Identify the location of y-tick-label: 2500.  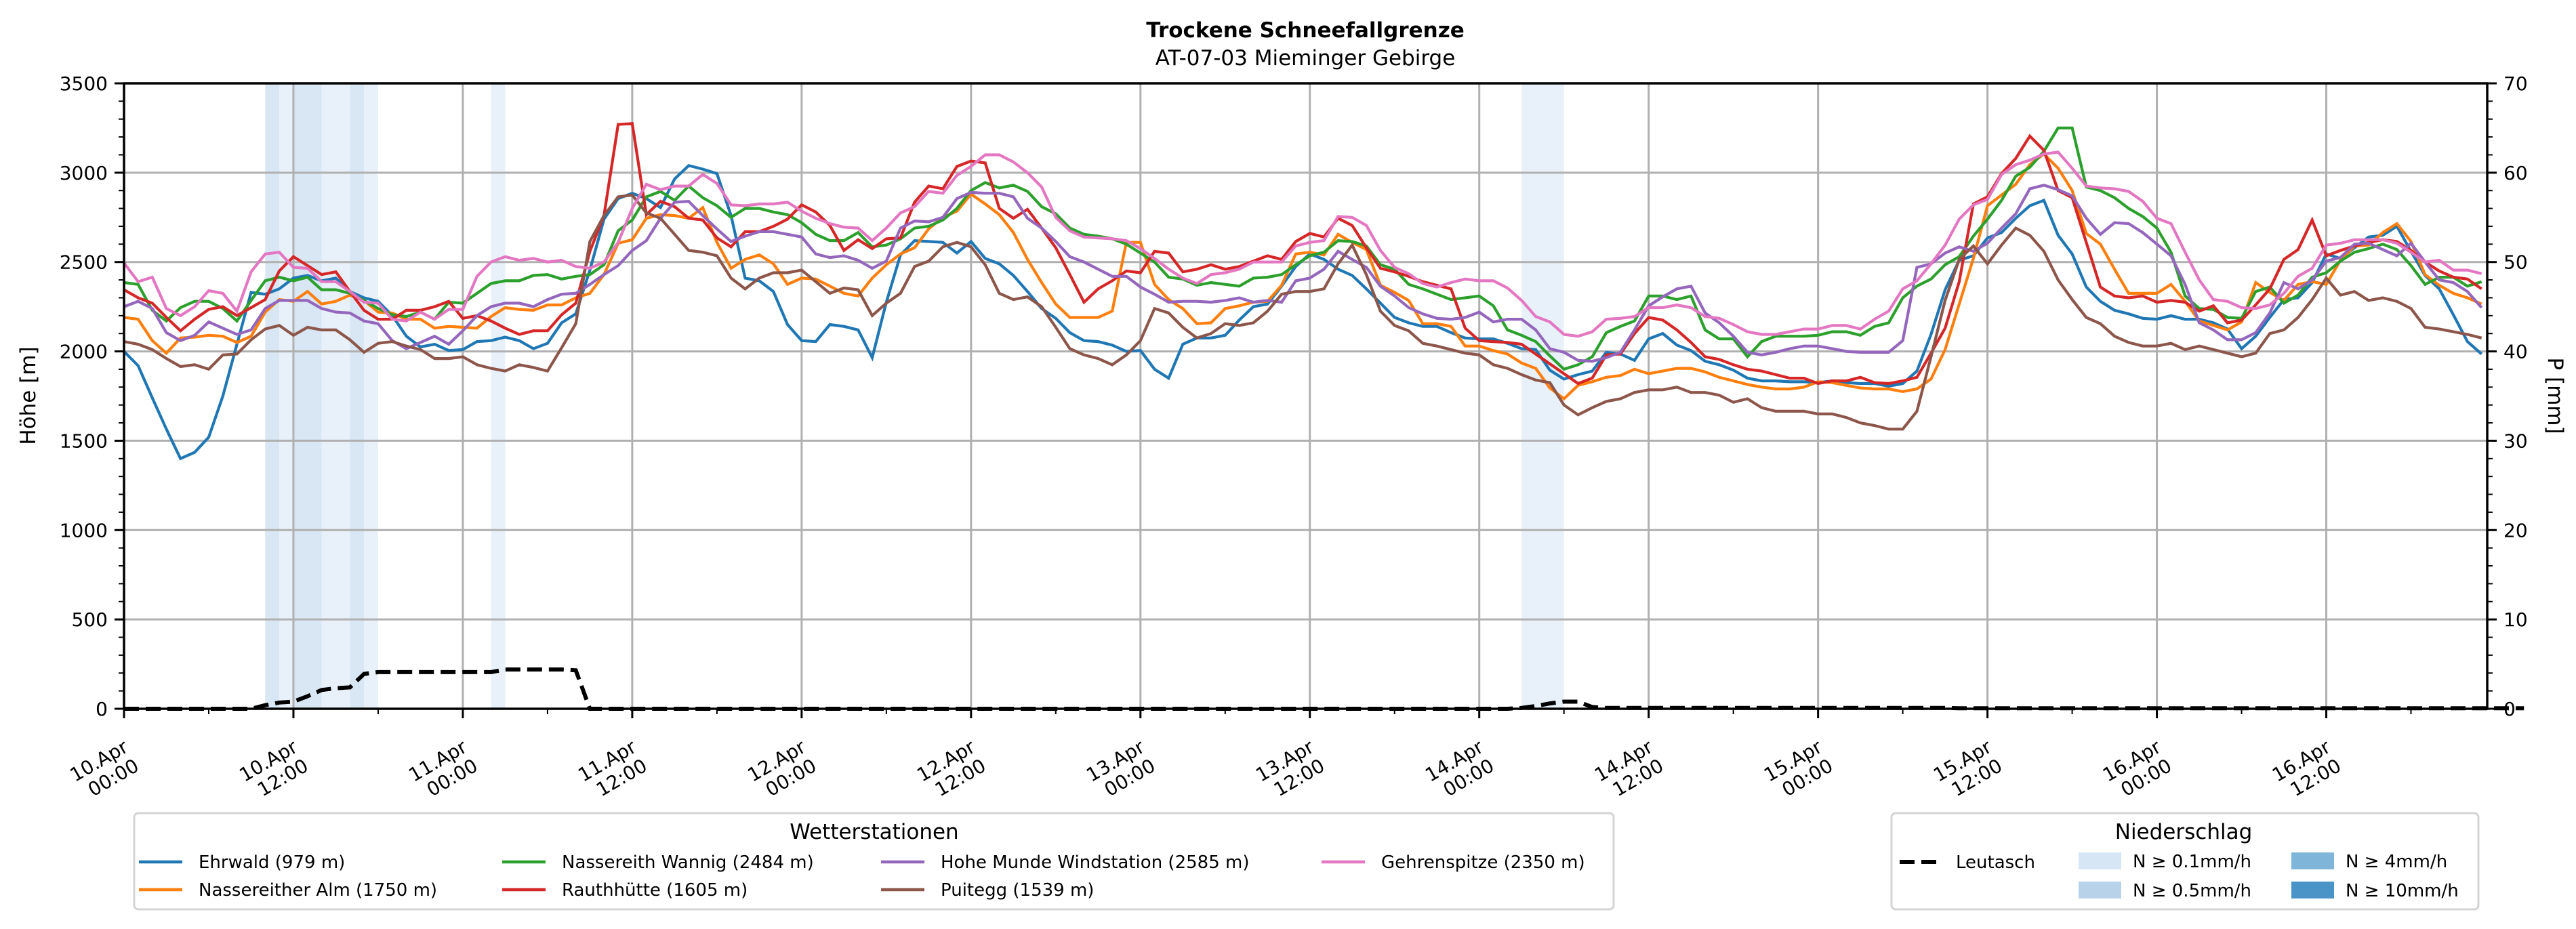
(84, 262).